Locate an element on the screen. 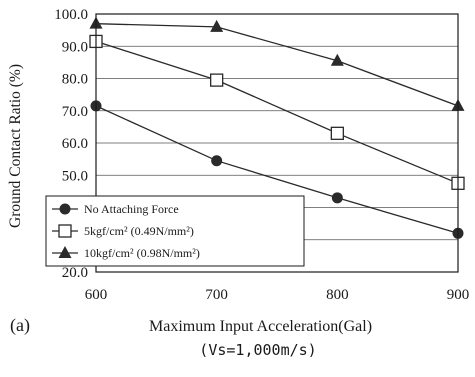  legend-label: 10kgf/cm² (0.98N/mm²) is located at coordinates (142, 253).